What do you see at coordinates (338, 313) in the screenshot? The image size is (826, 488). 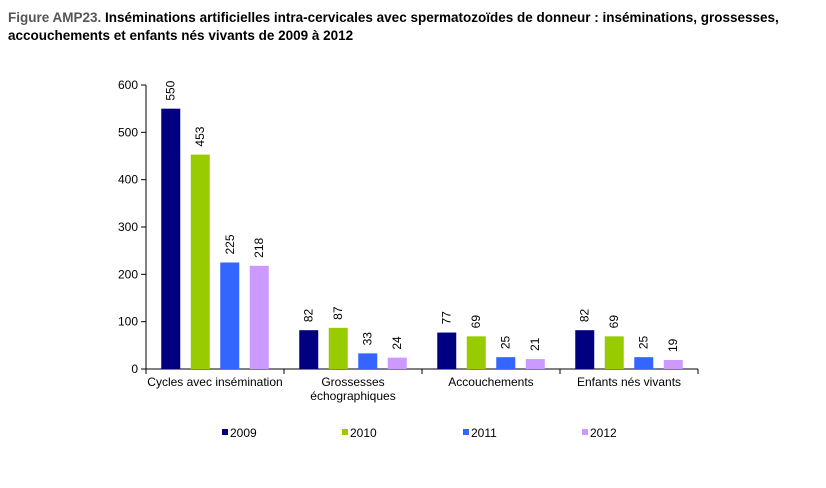 I see `data-label: 87` at bounding box center [338, 313].